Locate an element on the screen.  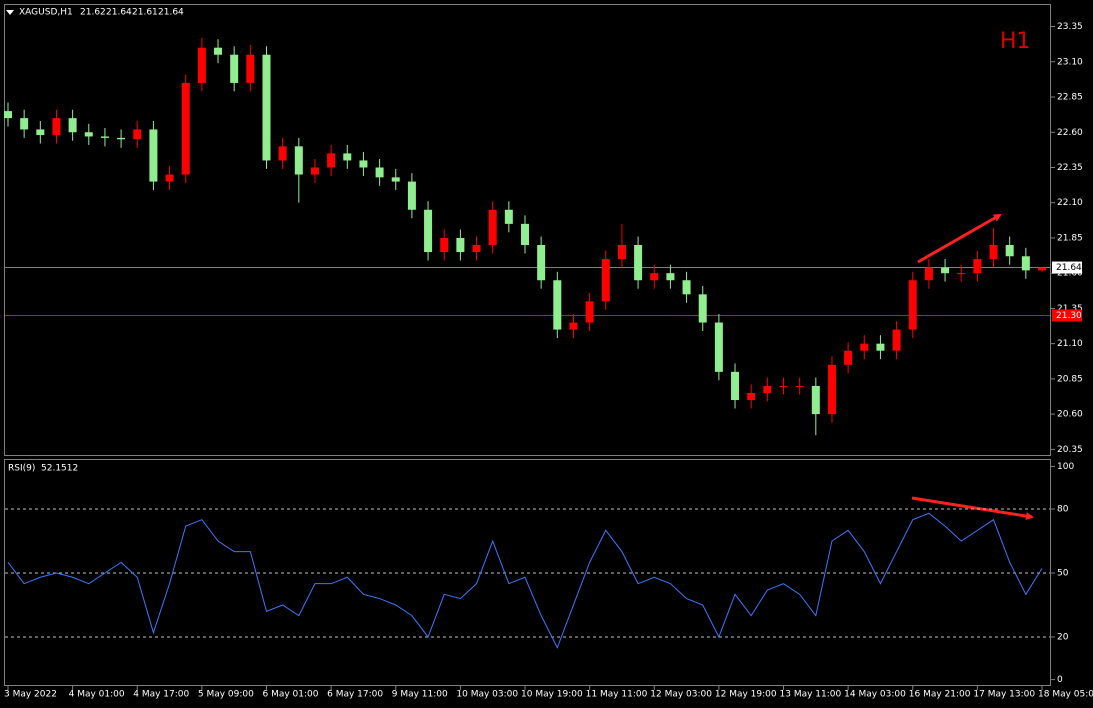
x-tick-label: 10 May 19:00 is located at coordinates (552, 695).